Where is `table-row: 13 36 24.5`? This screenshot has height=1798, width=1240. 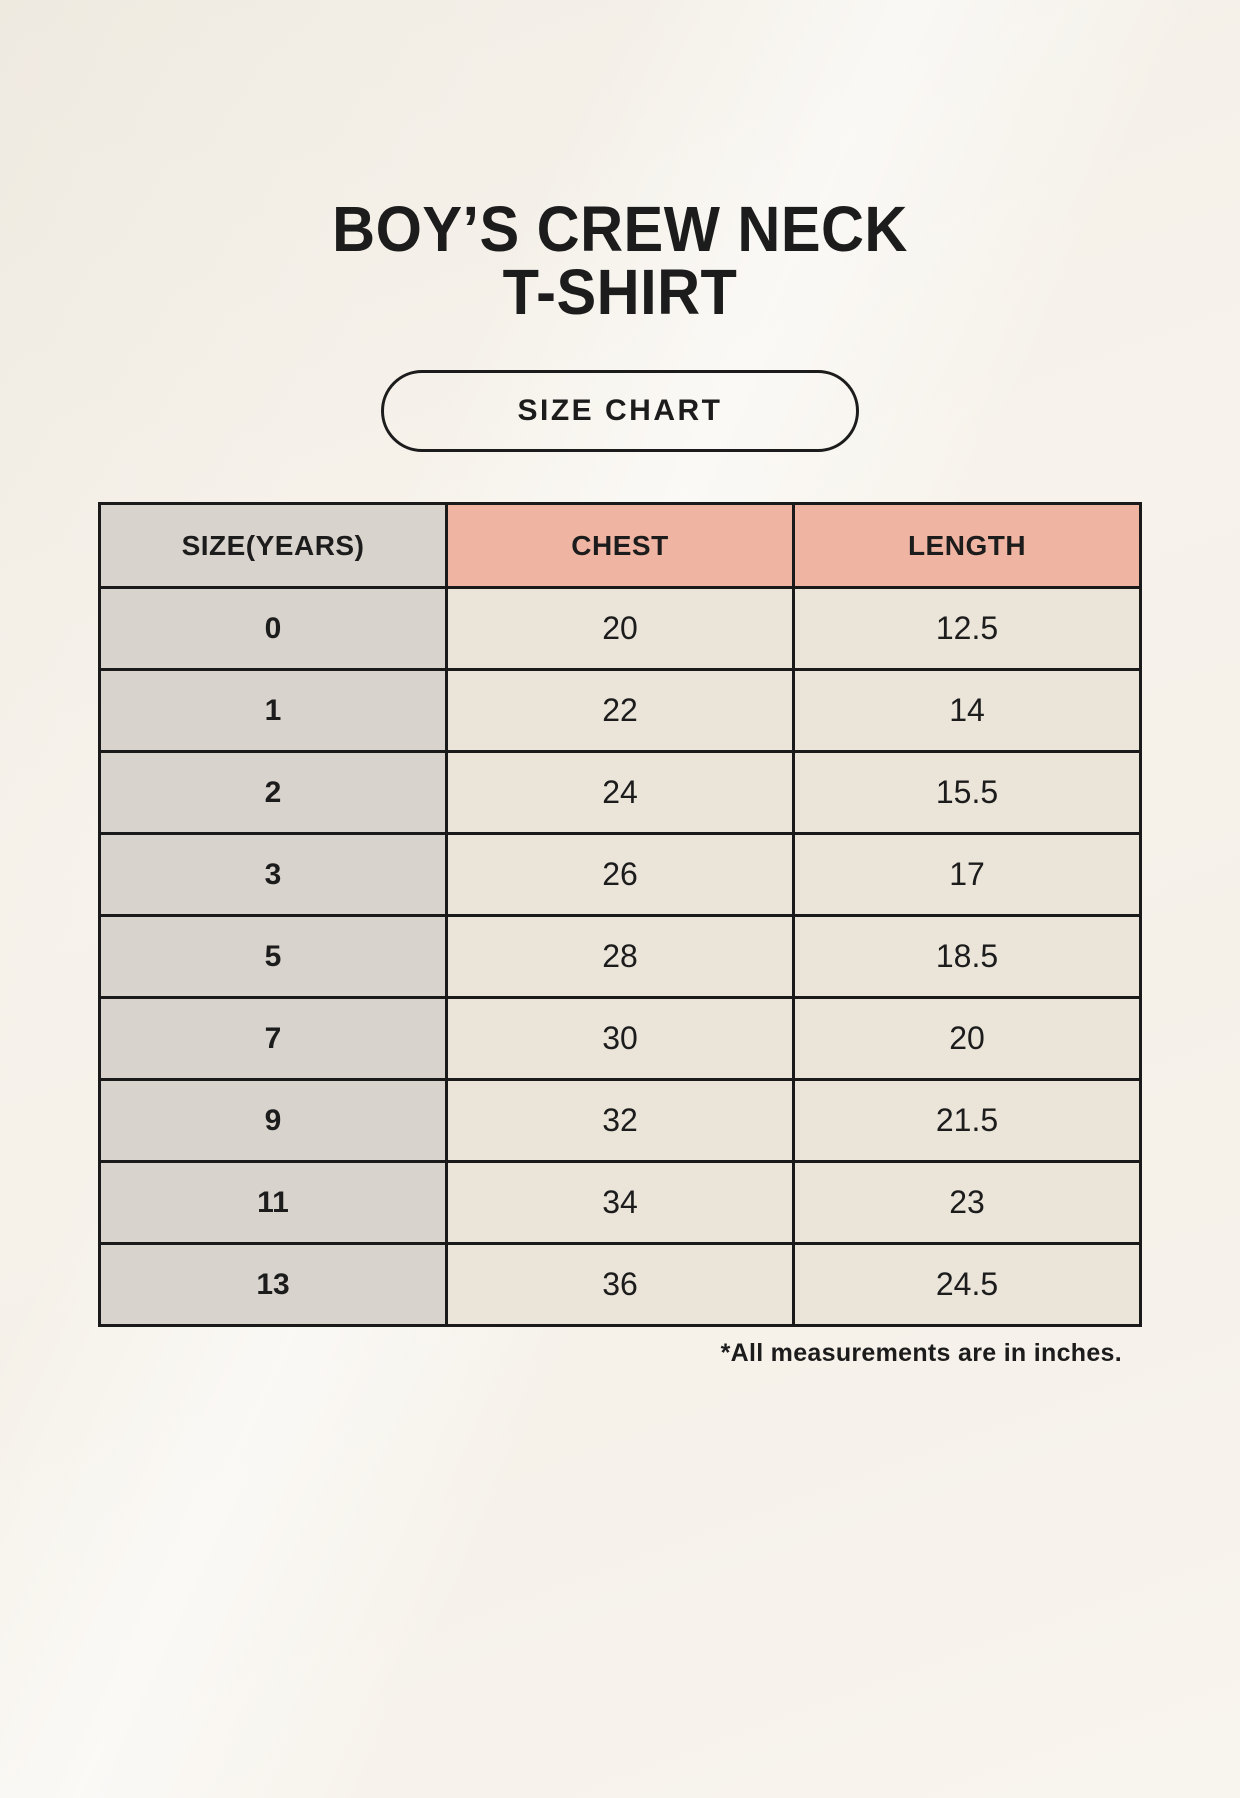 table-row: 13 36 24.5 is located at coordinates (620, 1284).